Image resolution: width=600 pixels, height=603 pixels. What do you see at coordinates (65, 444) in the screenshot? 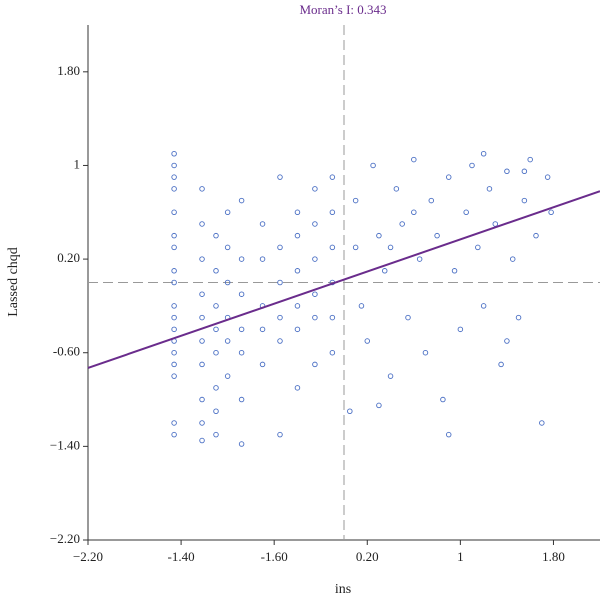
I see `y-tick-label: −1.40` at bounding box center [65, 444].